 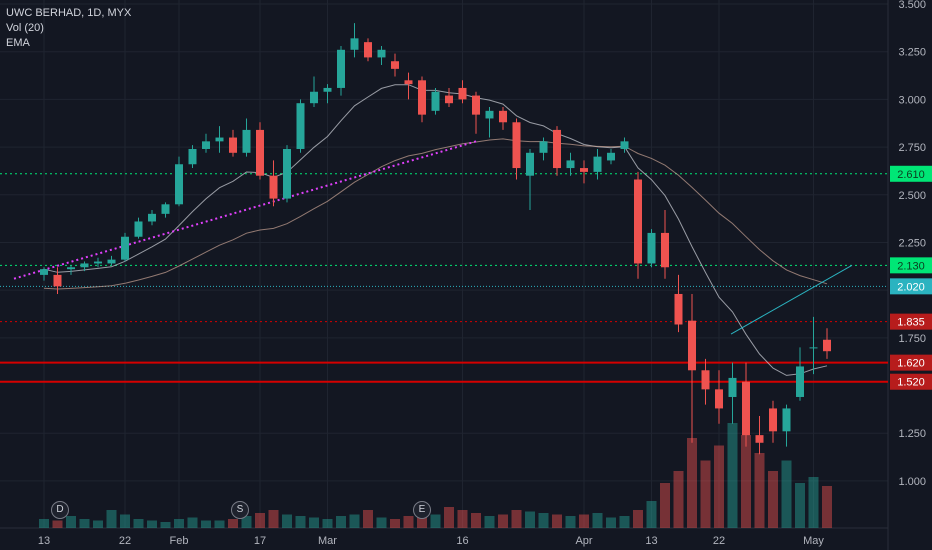 What do you see at coordinates (260, 541) in the screenshot?
I see `x-tick-label: 17` at bounding box center [260, 541].